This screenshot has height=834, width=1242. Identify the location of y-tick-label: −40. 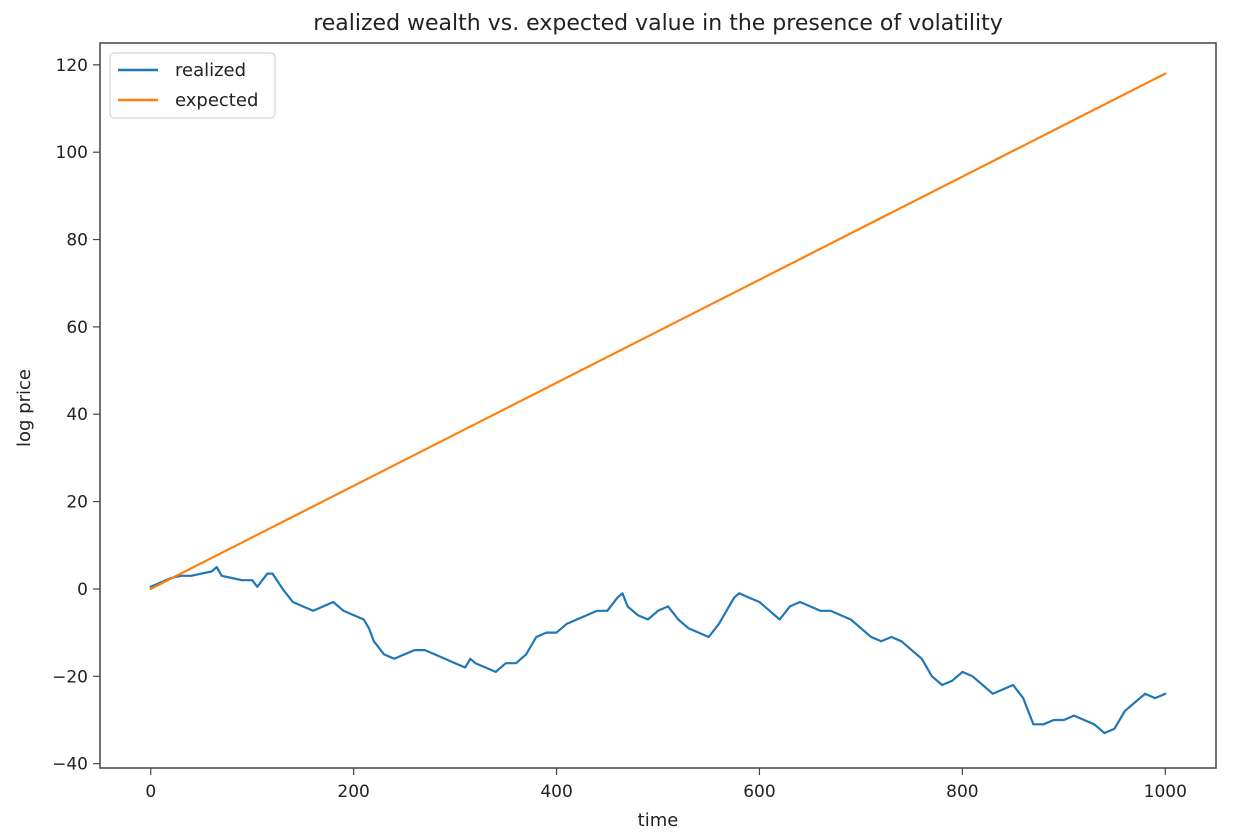
(70, 765).